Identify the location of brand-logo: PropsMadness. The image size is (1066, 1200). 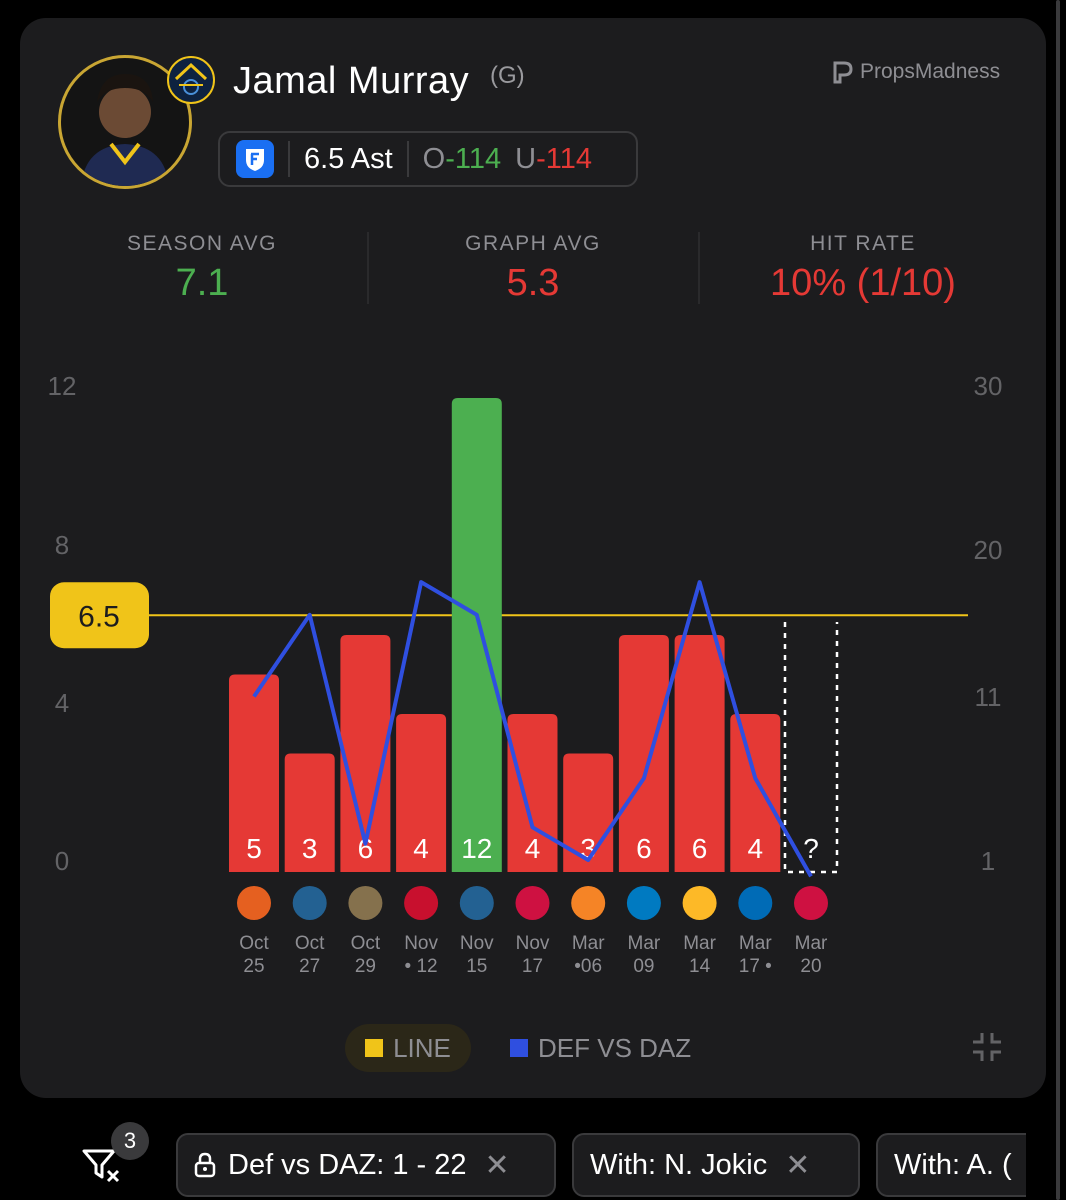
(916, 72).